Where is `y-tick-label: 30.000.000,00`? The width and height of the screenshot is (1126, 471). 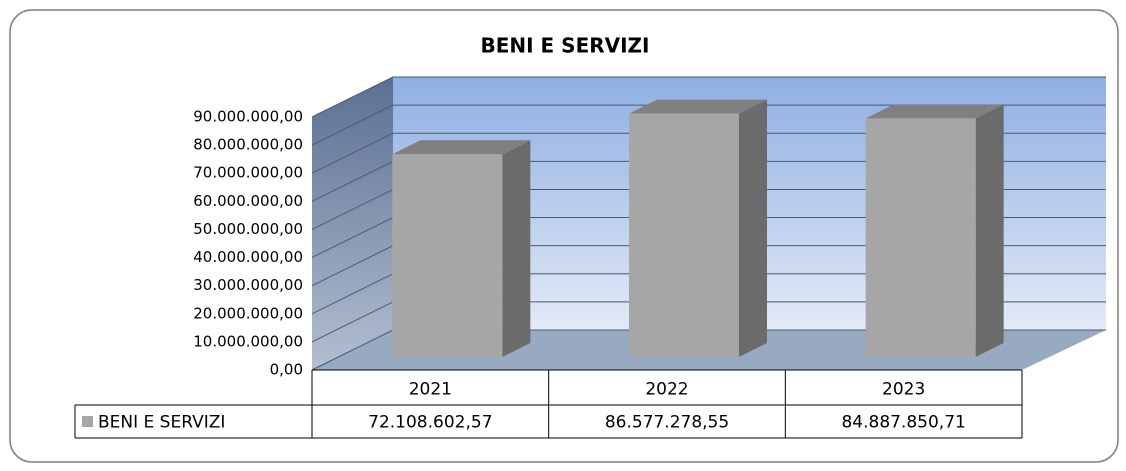 y-tick-label: 30.000.000,00 is located at coordinates (248, 285).